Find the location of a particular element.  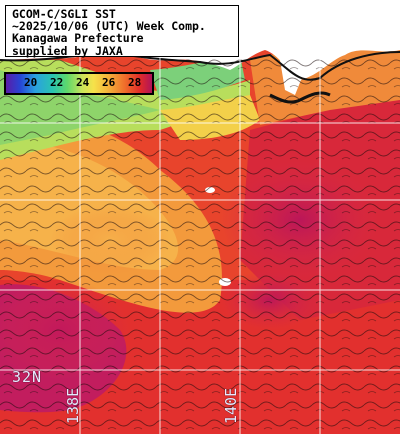

legend-tick: 28 is located at coordinates (135, 82).